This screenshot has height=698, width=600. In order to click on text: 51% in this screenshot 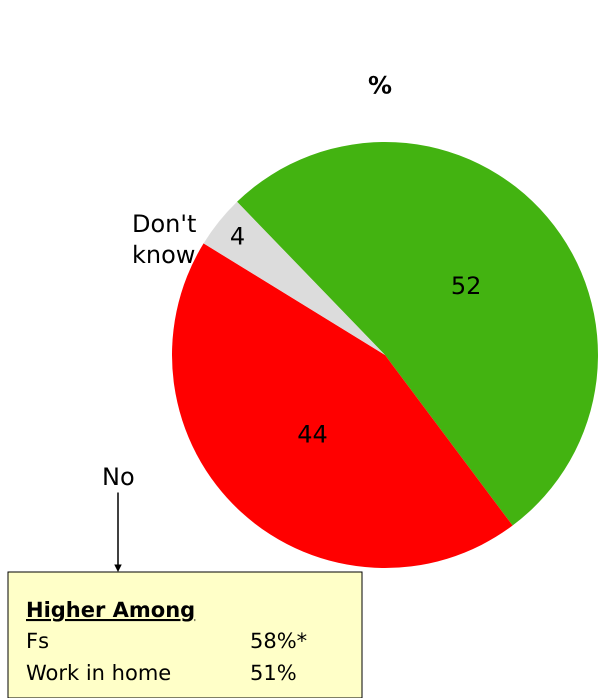, I will do `click(273, 673)`.